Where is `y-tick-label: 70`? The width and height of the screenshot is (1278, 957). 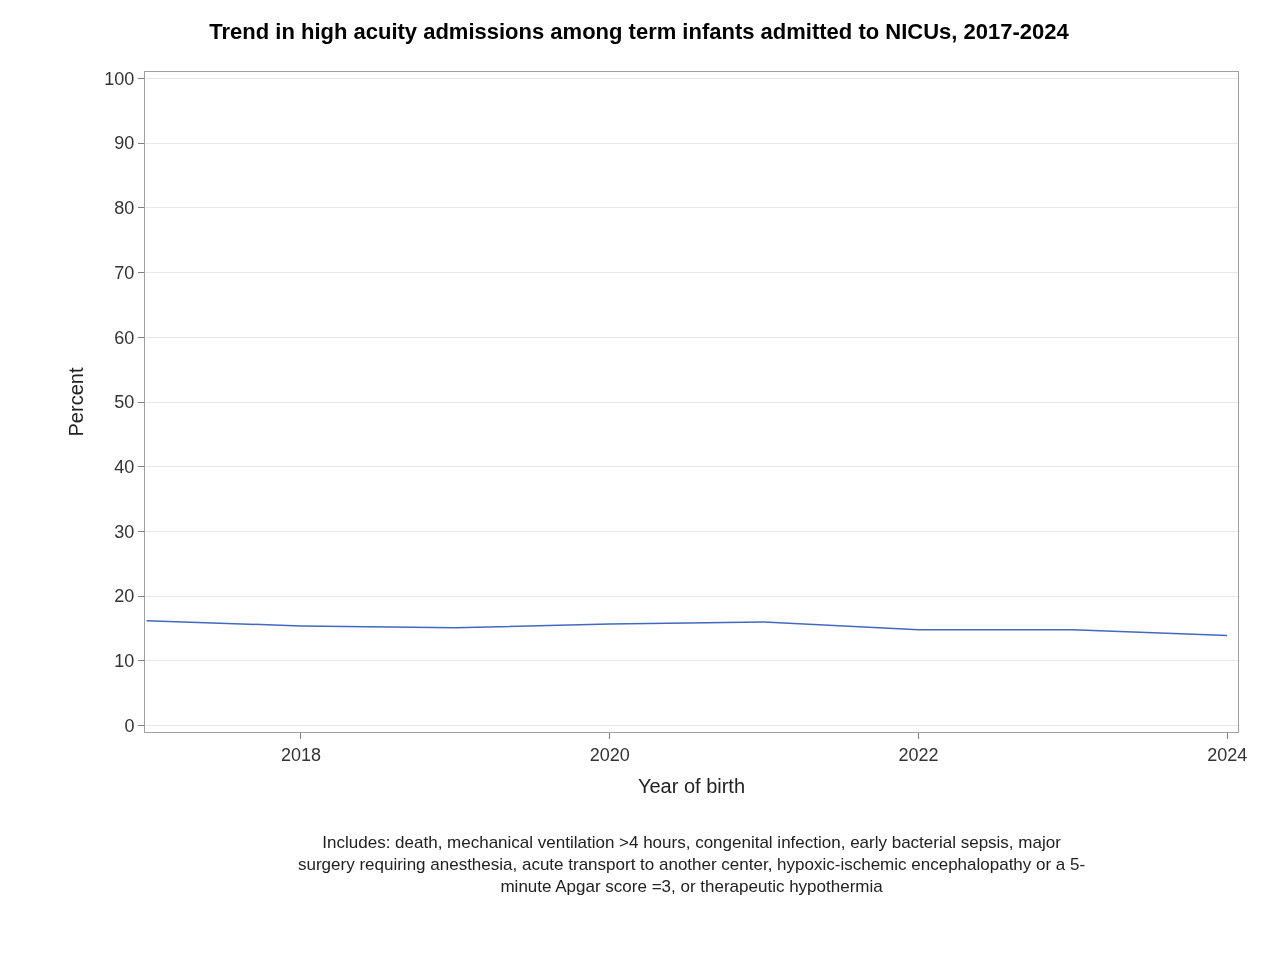
y-tick-label: 70 is located at coordinates (124, 272).